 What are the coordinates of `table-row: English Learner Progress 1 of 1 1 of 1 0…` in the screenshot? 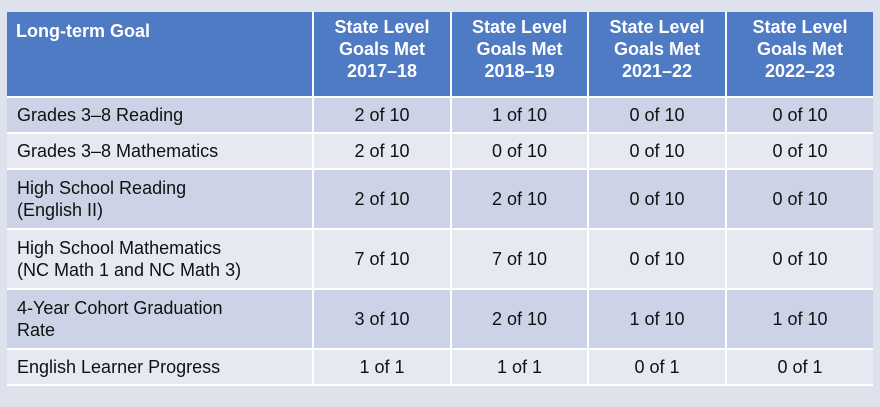 It's located at (440, 368).